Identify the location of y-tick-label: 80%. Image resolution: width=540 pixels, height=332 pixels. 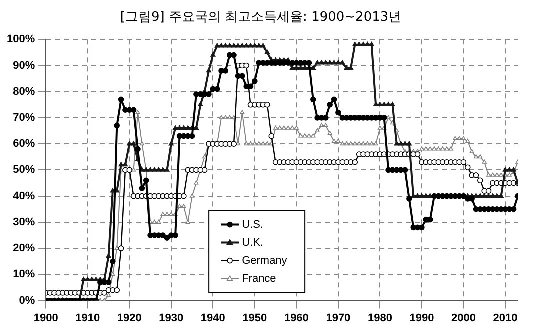
(24, 92).